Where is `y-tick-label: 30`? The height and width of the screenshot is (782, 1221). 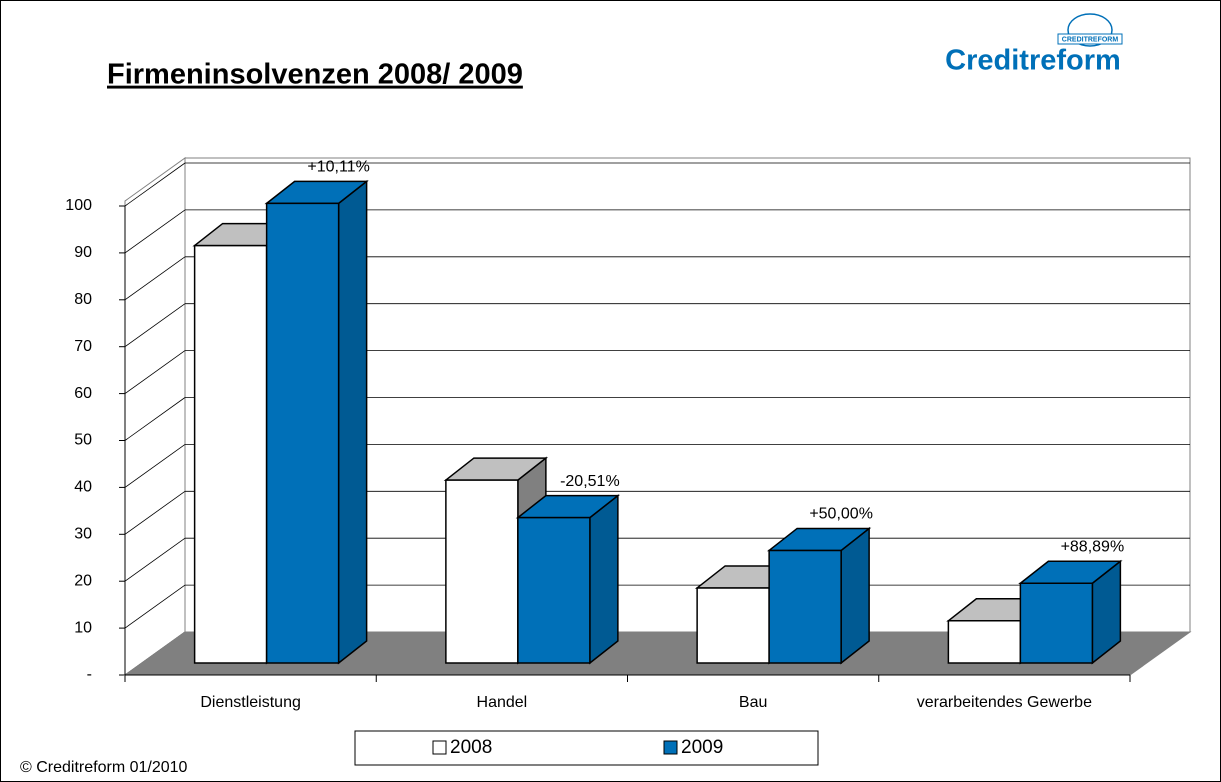
y-tick-label: 30 is located at coordinates (83, 534).